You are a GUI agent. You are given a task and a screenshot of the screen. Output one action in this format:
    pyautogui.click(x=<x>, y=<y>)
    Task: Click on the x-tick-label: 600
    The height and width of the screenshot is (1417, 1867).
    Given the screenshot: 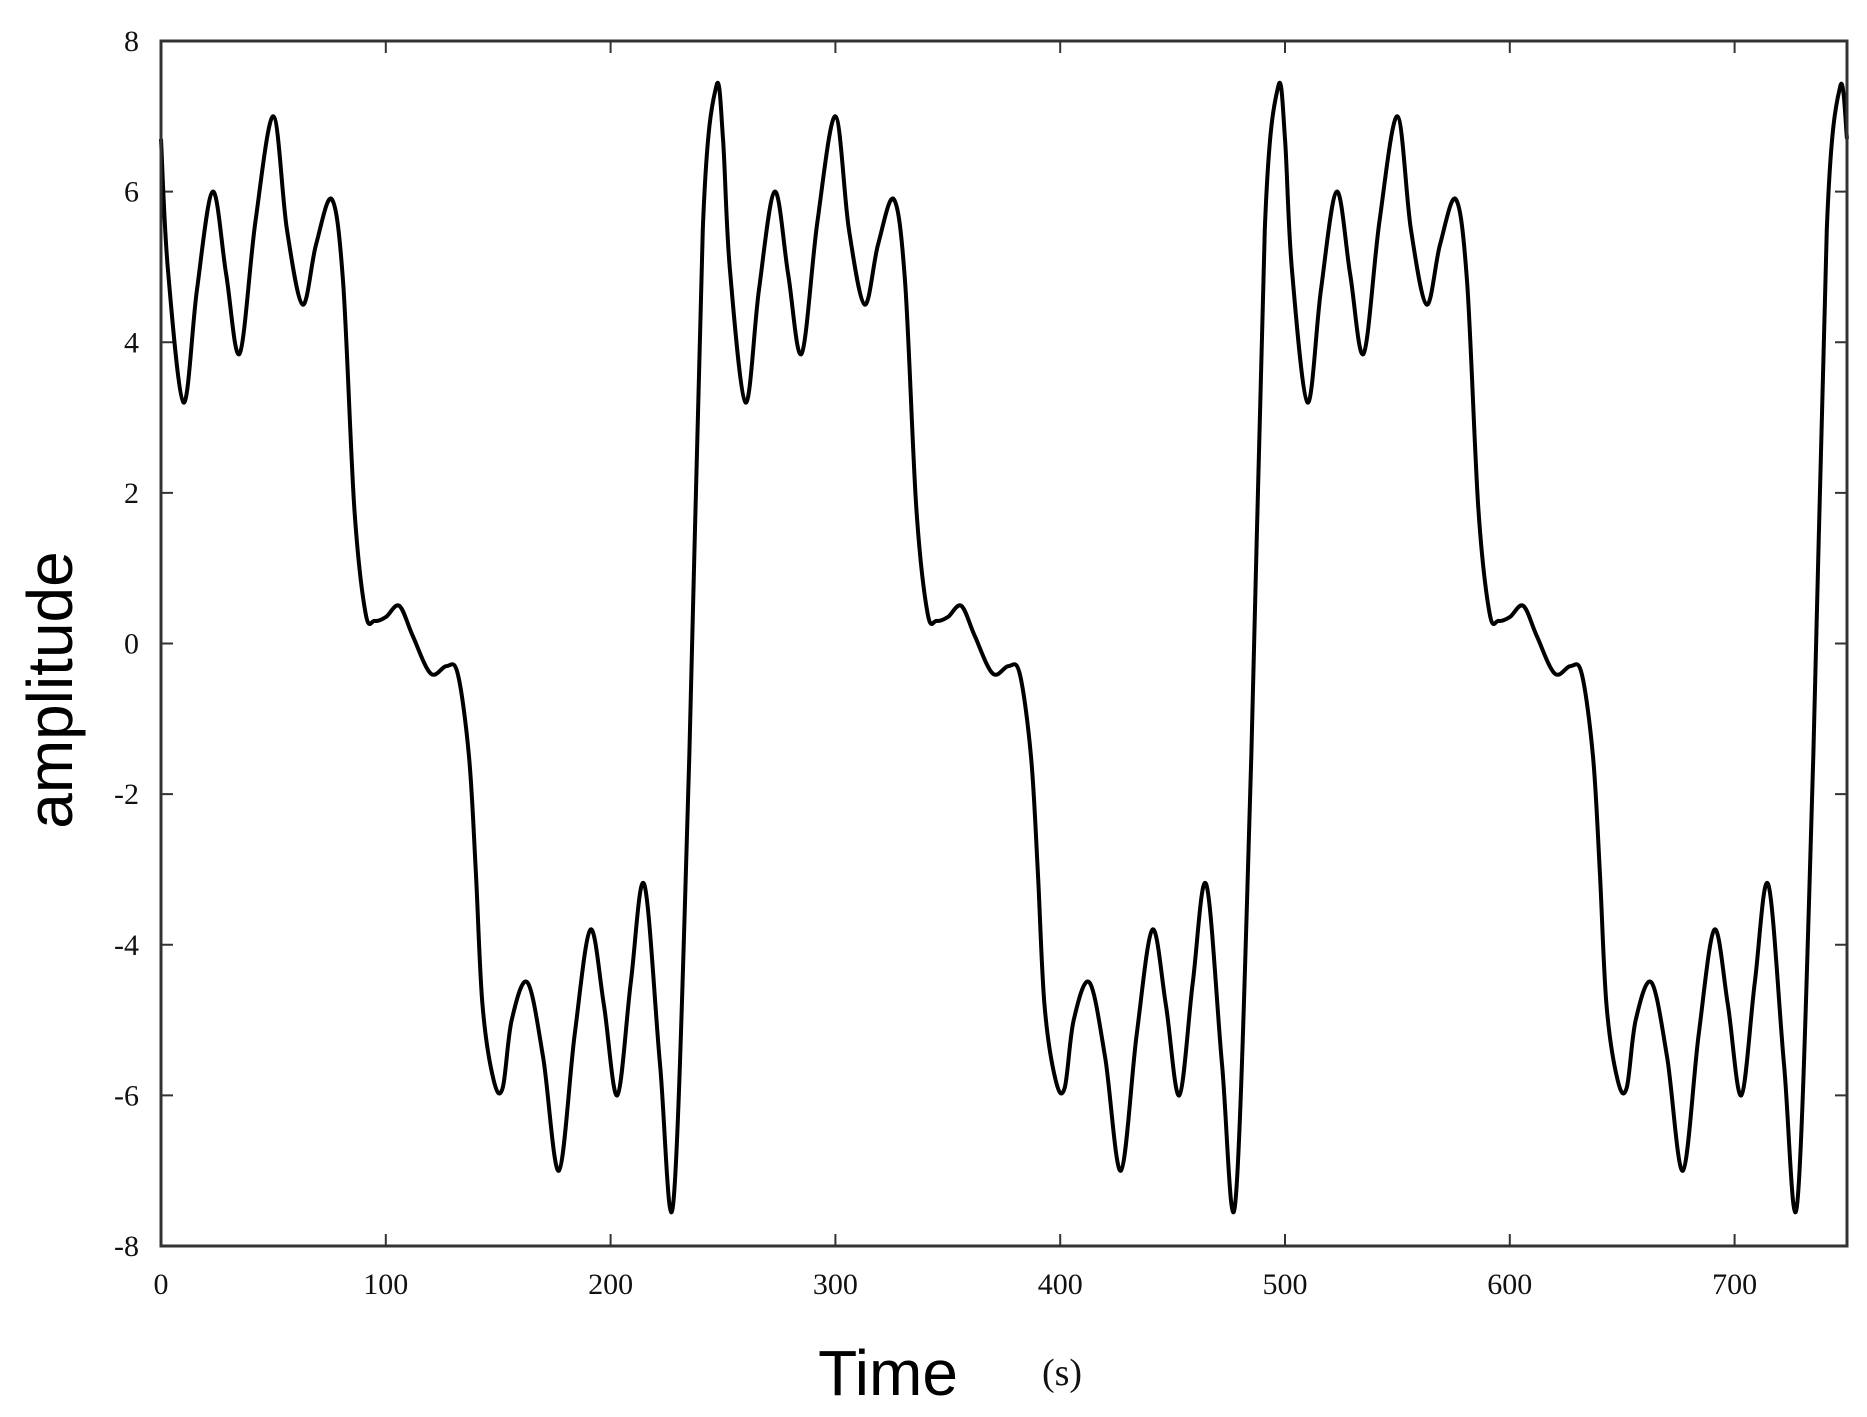 What is the action you would take?
    pyautogui.click(x=1509, y=1284)
    